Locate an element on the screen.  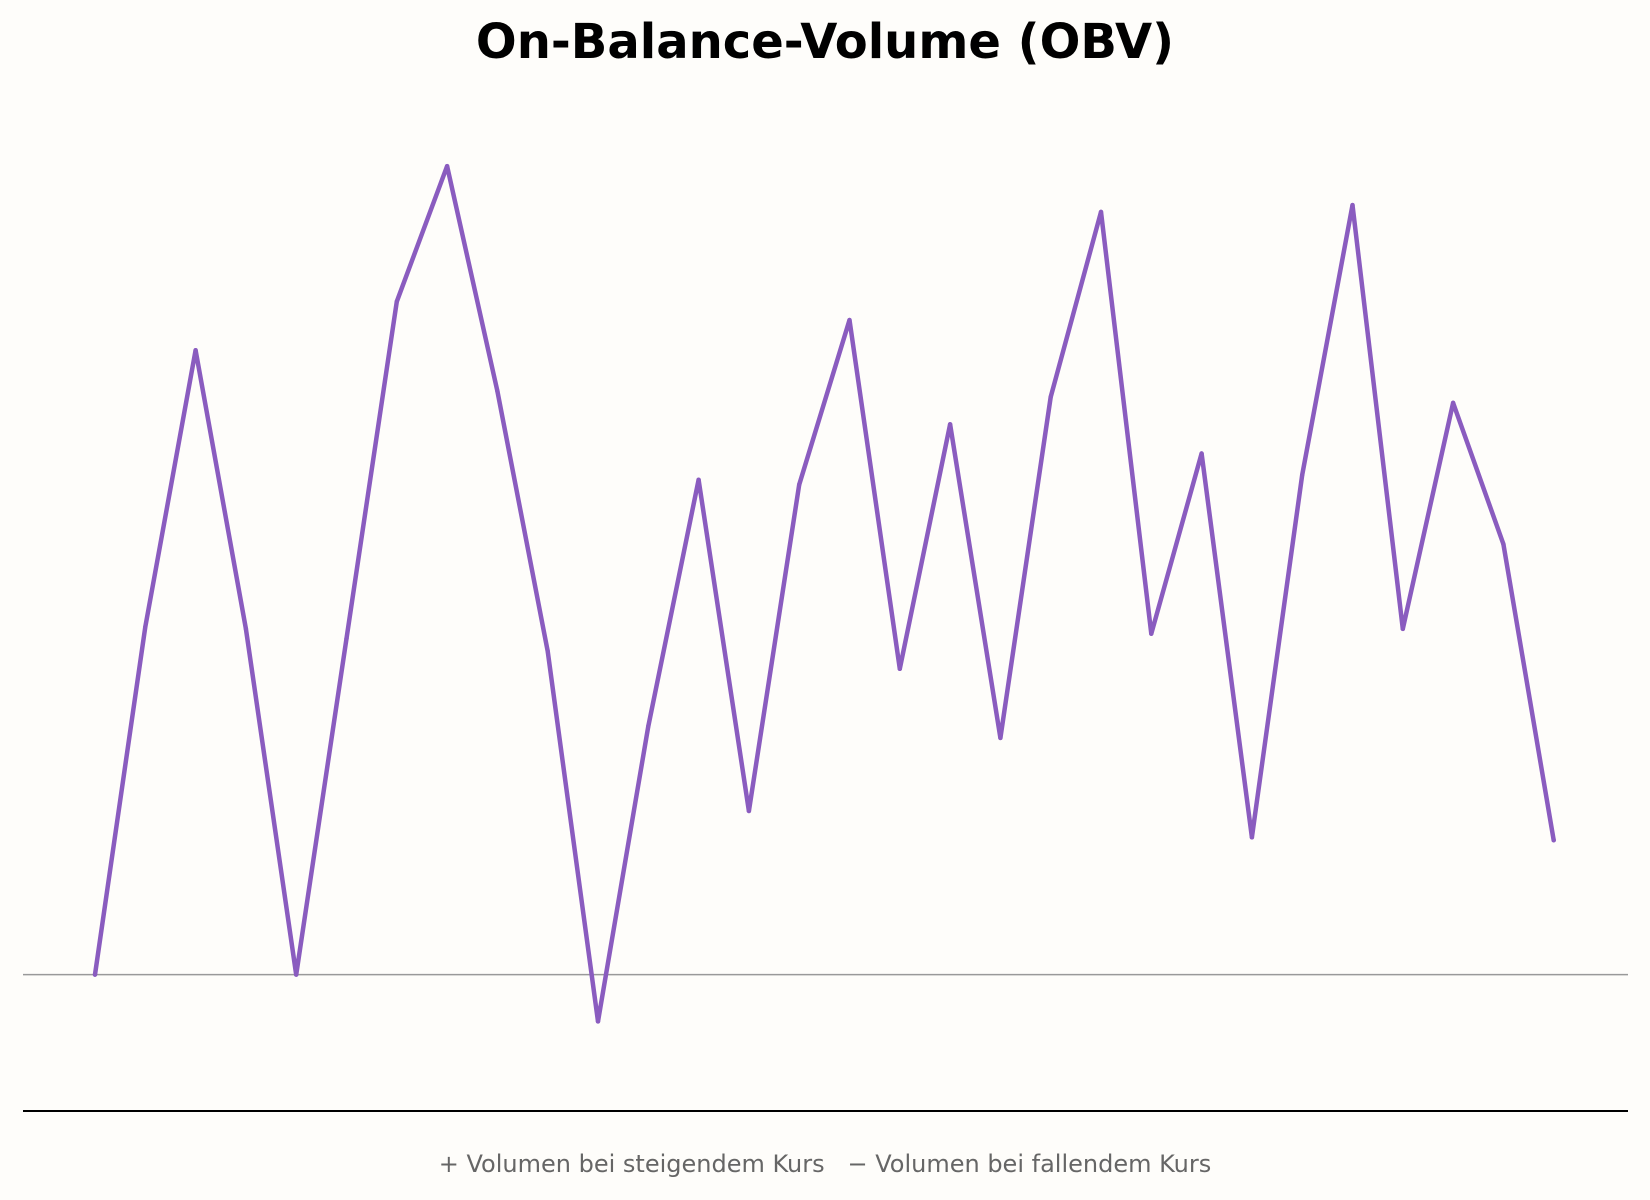
chart-title: On-Balance-Volume (OBV) is located at coordinates (825, 42).